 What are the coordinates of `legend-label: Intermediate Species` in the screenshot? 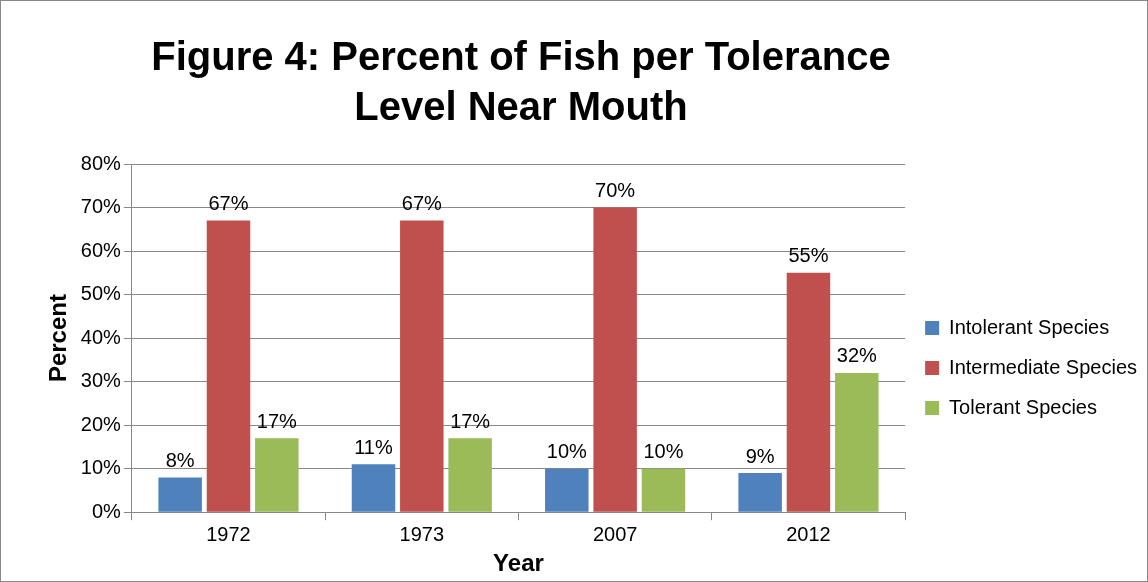 It's located at (1043, 366).